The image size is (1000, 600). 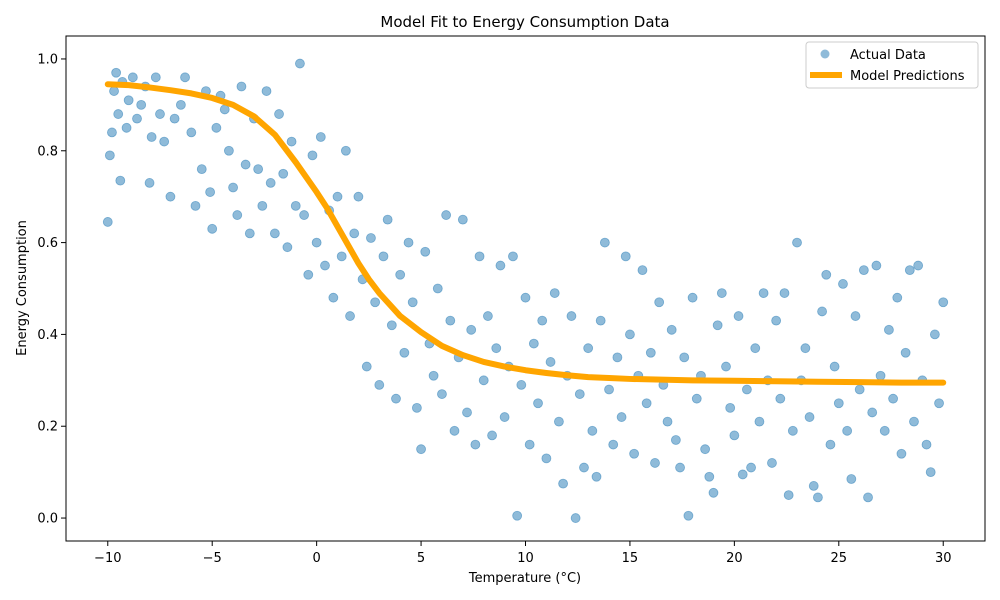 What do you see at coordinates (47, 427) in the screenshot?
I see `y-tick-label: 0.2` at bounding box center [47, 427].